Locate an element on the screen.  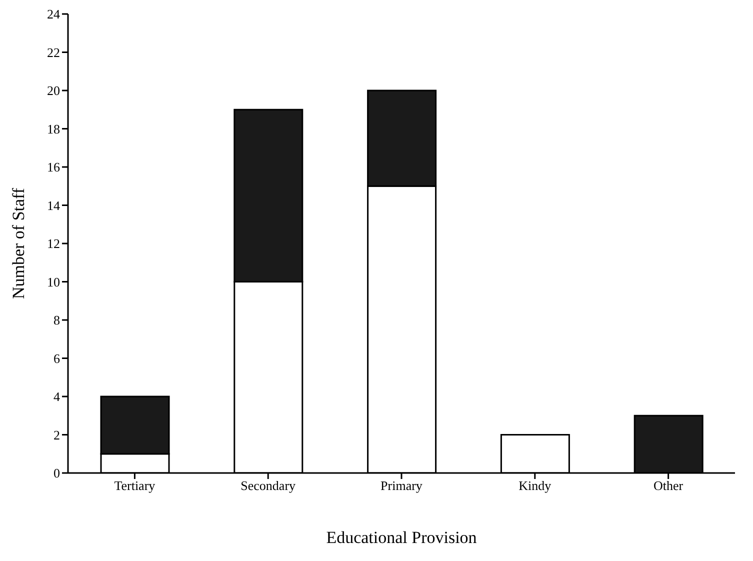
x-tick-label: Other is located at coordinates (668, 486).